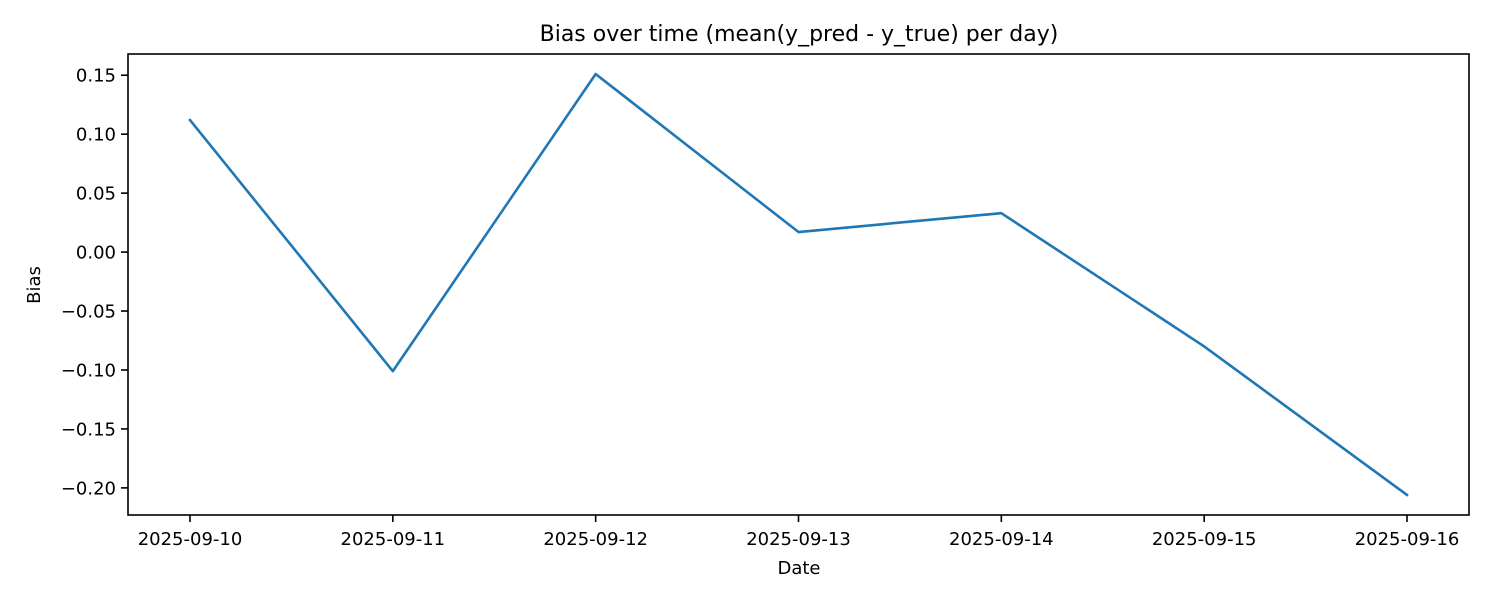 The height and width of the screenshot is (600, 1500). I want to click on y-tick-label: 0.00, so click(96, 253).